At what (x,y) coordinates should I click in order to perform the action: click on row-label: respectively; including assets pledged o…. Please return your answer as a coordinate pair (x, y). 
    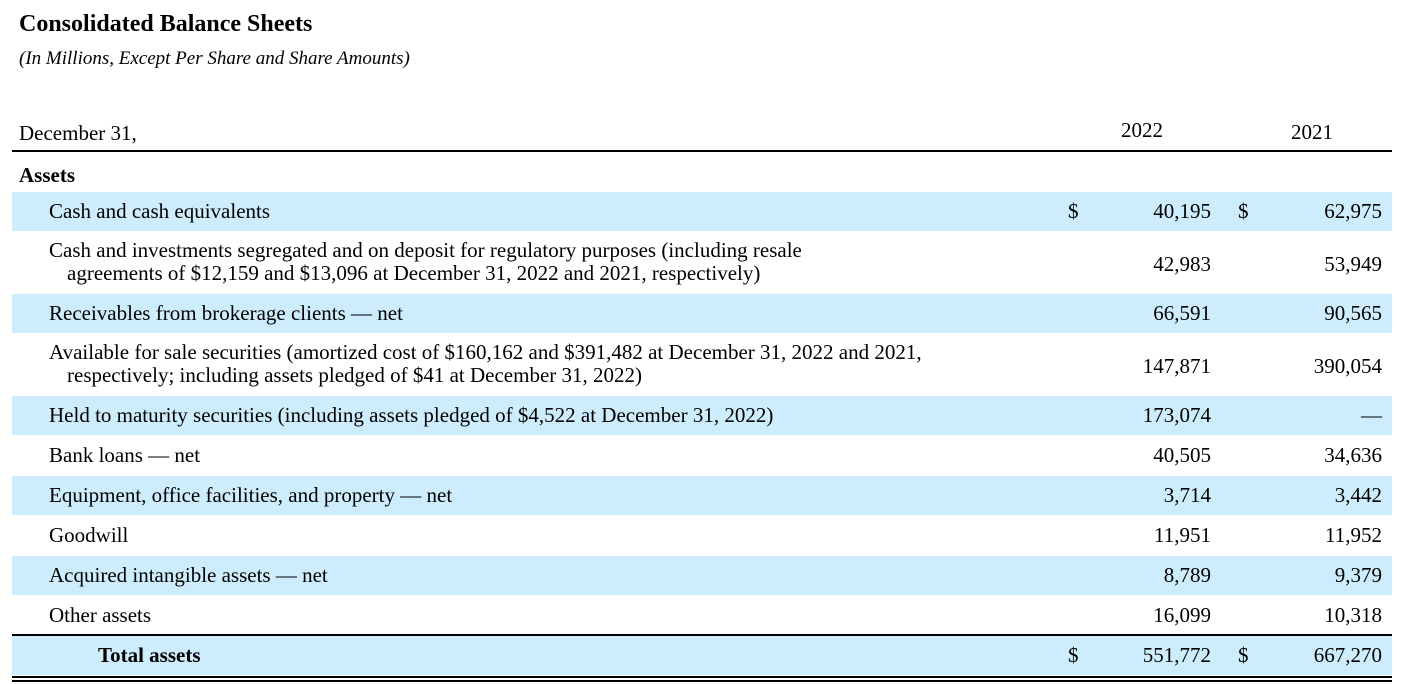
    Looking at the image, I should click on (354, 375).